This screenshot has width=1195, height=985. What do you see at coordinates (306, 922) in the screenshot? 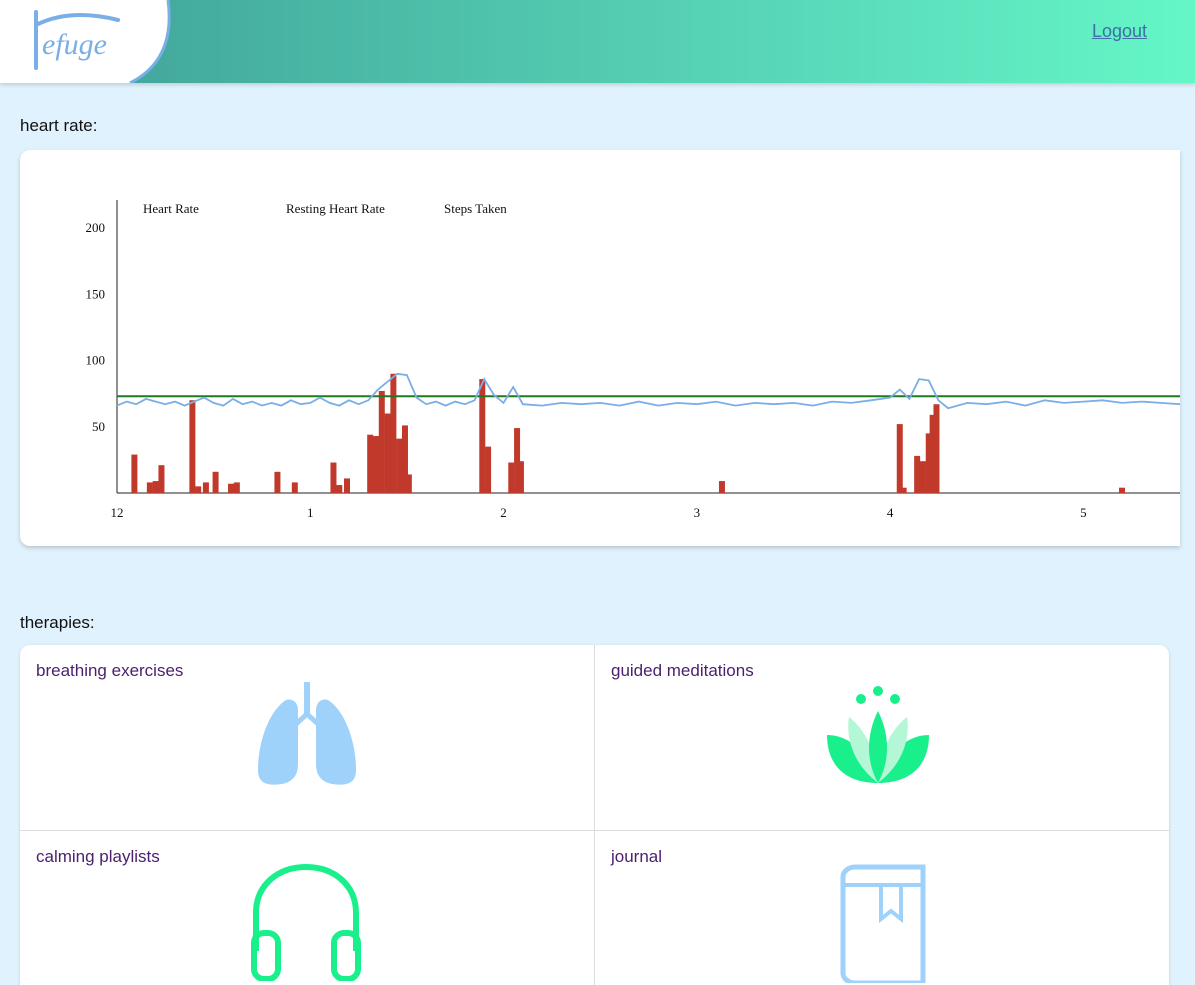
I see `headphones-icon` at bounding box center [306, 922].